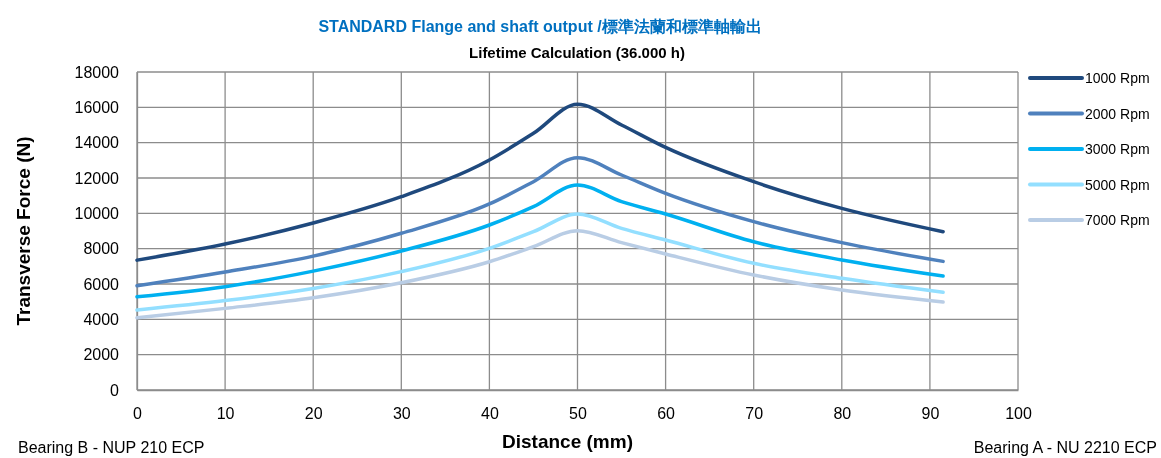 This screenshot has height=458, width=1161. What do you see at coordinates (111, 447) in the screenshot?
I see `text: Bearing B - NUP 210 ECP` at bounding box center [111, 447].